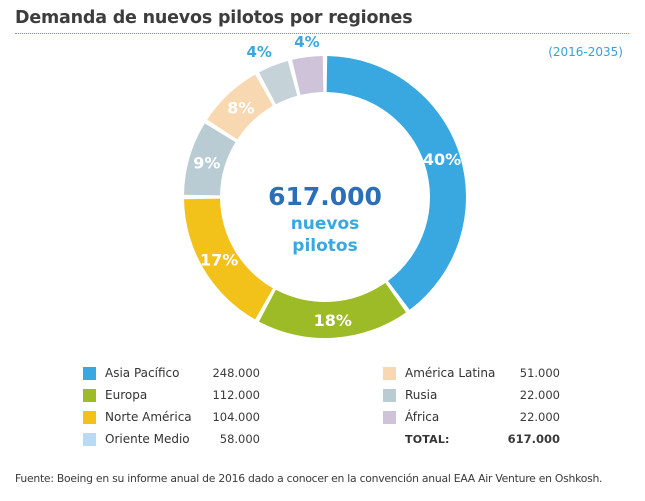 The height and width of the screenshot is (501, 645). Describe the element at coordinates (325, 224) in the screenshot. I see `center-caption-line1: nuevos` at that location.